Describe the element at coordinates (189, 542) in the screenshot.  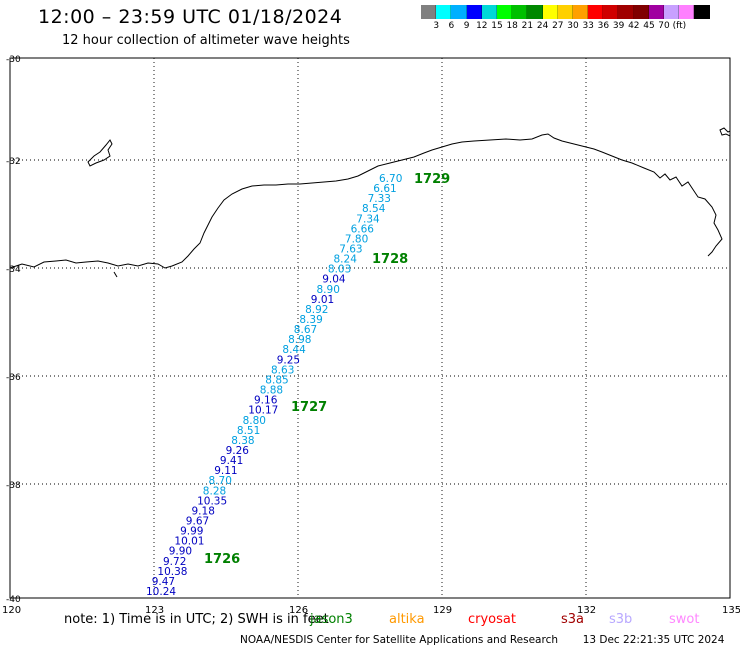
I see `wave-height-label: 10.01` at that location.